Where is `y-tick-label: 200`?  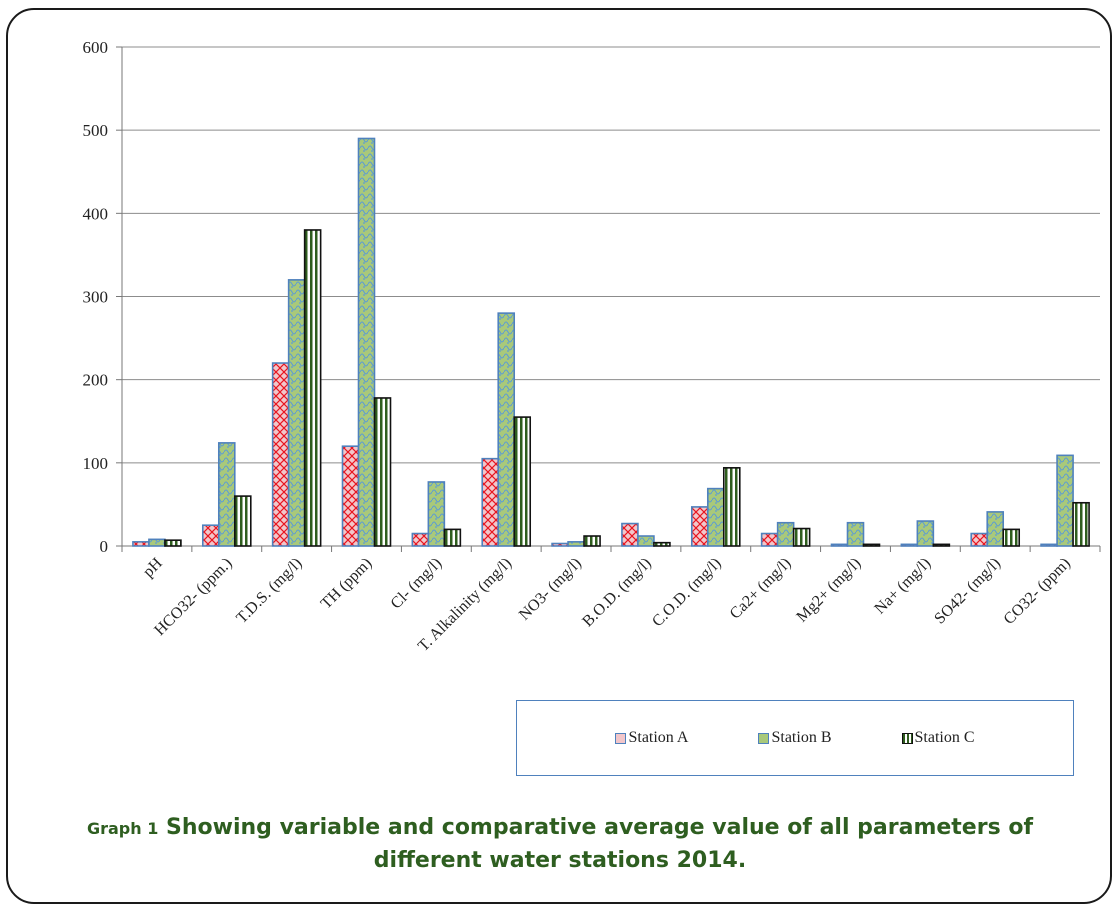 y-tick-label: 200 is located at coordinates (96, 380).